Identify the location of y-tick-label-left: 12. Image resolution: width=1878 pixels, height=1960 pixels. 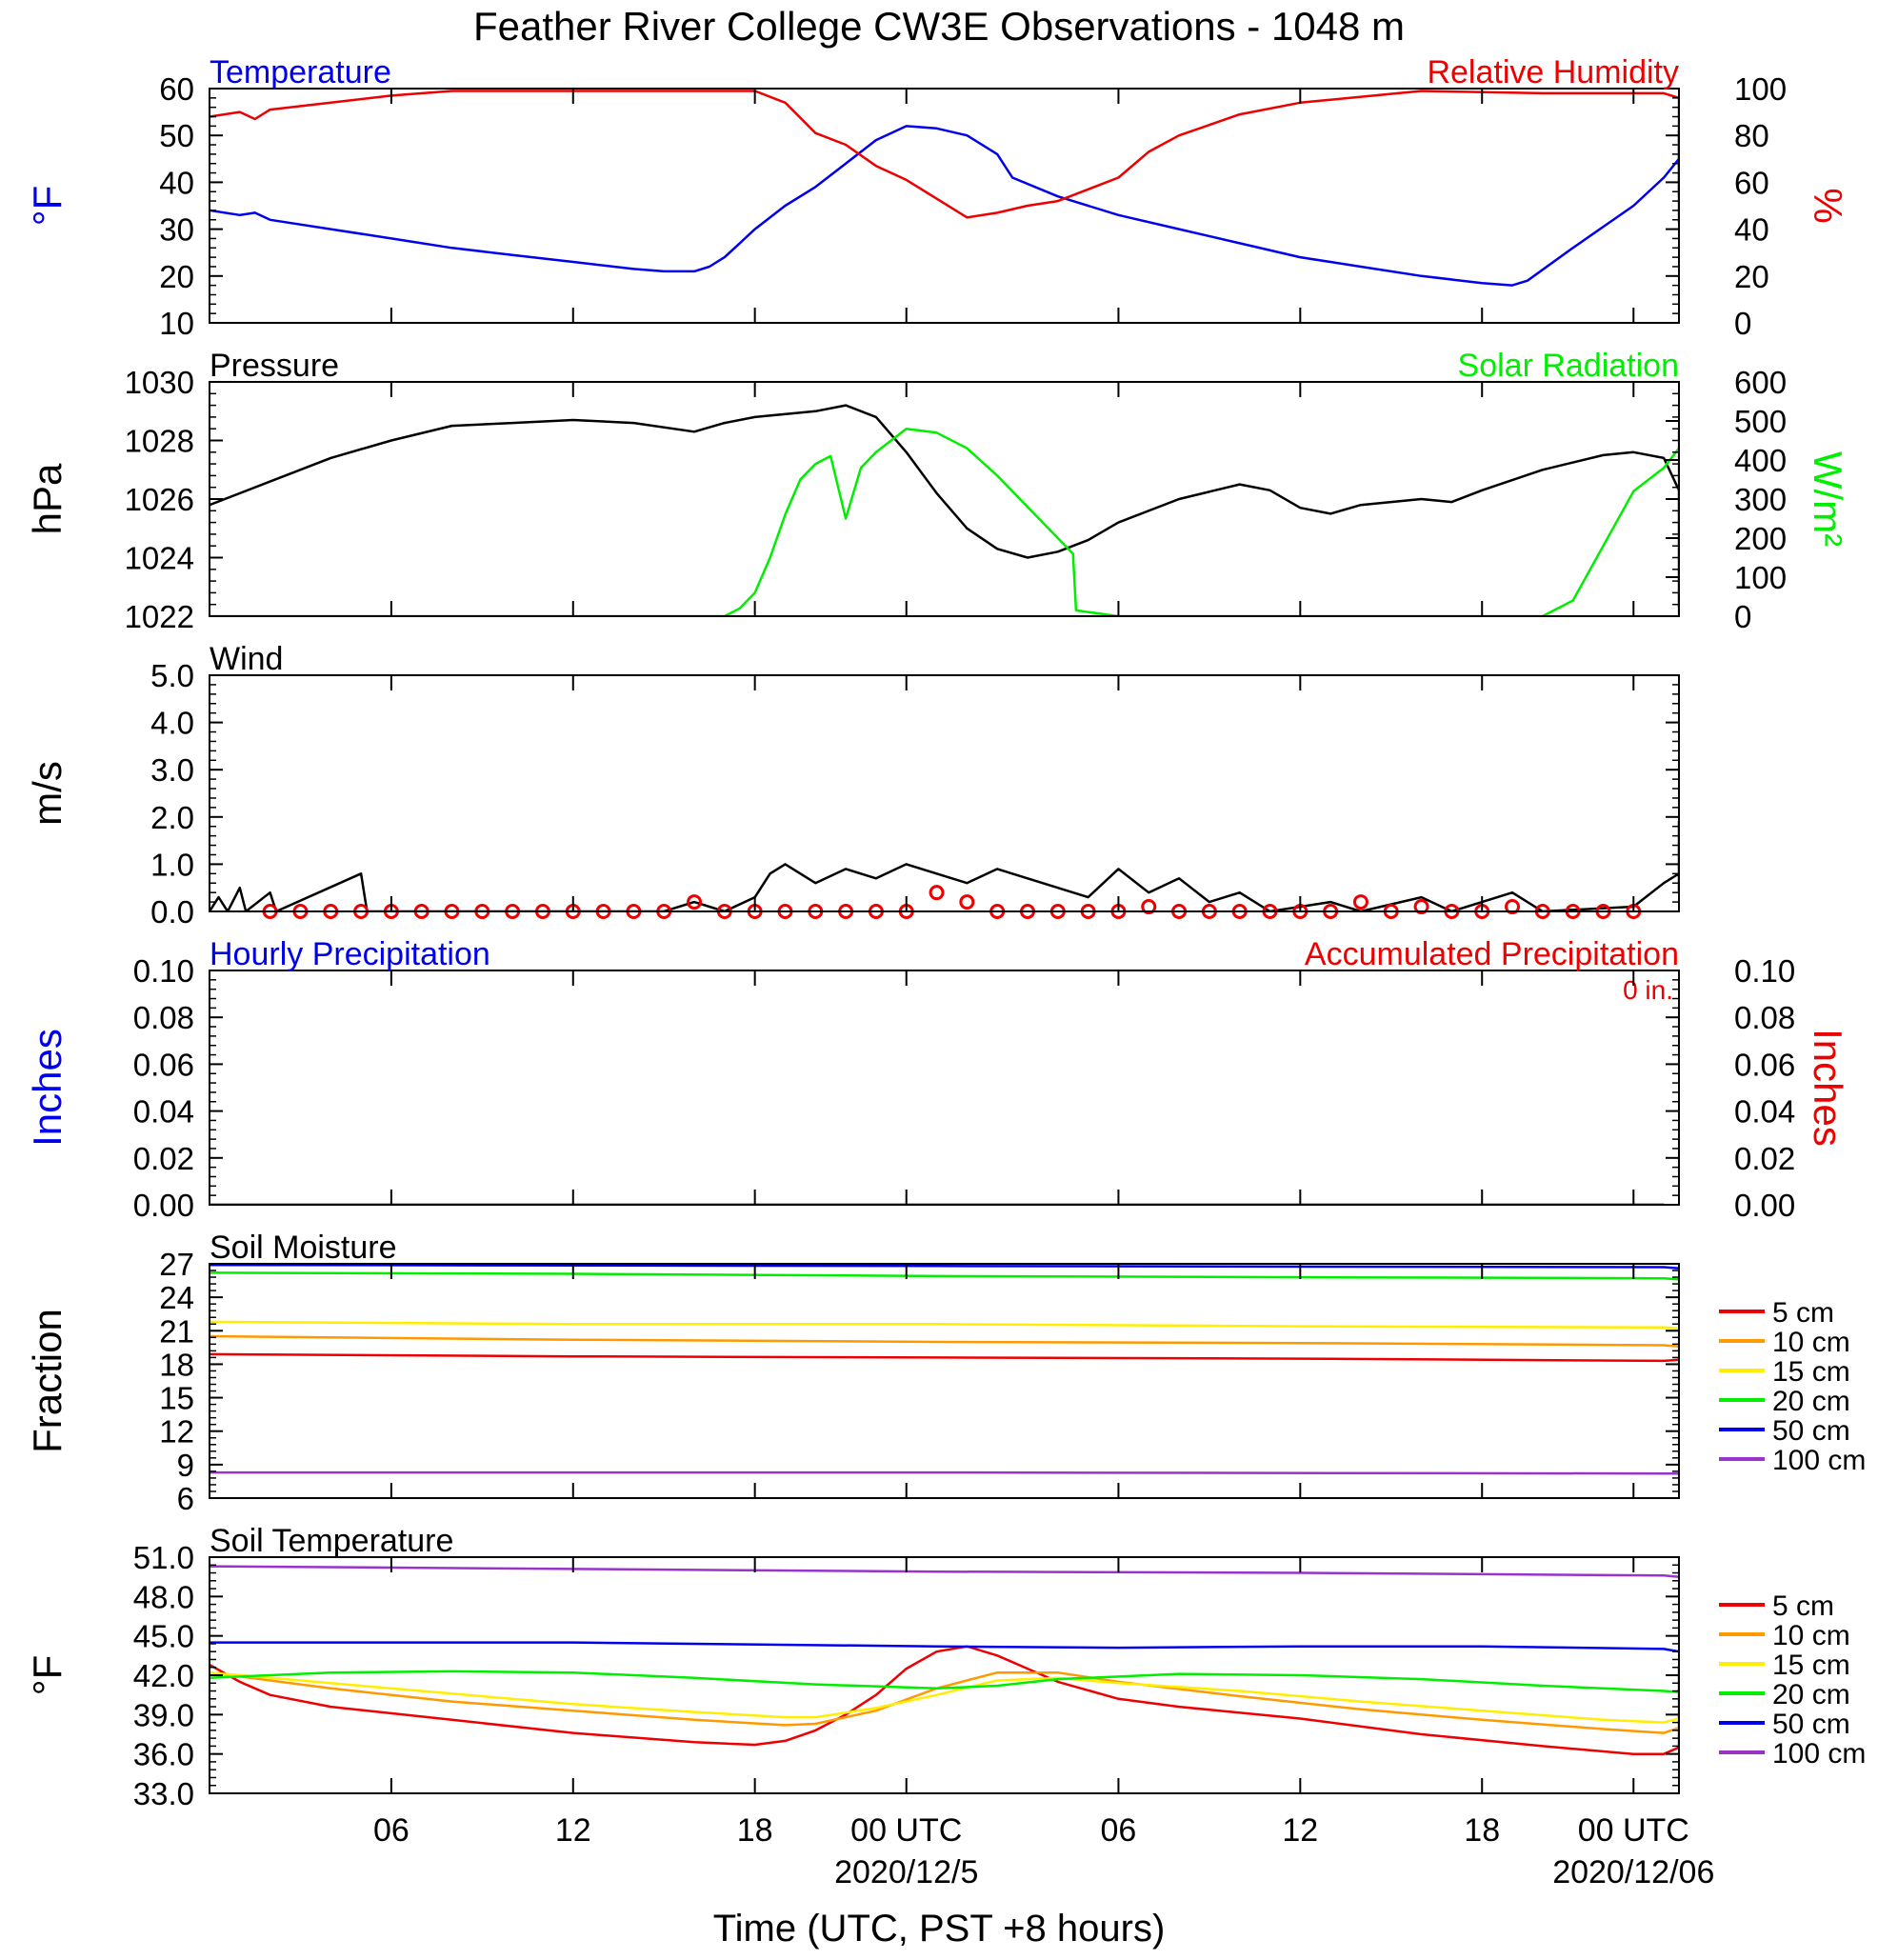
(176, 1432).